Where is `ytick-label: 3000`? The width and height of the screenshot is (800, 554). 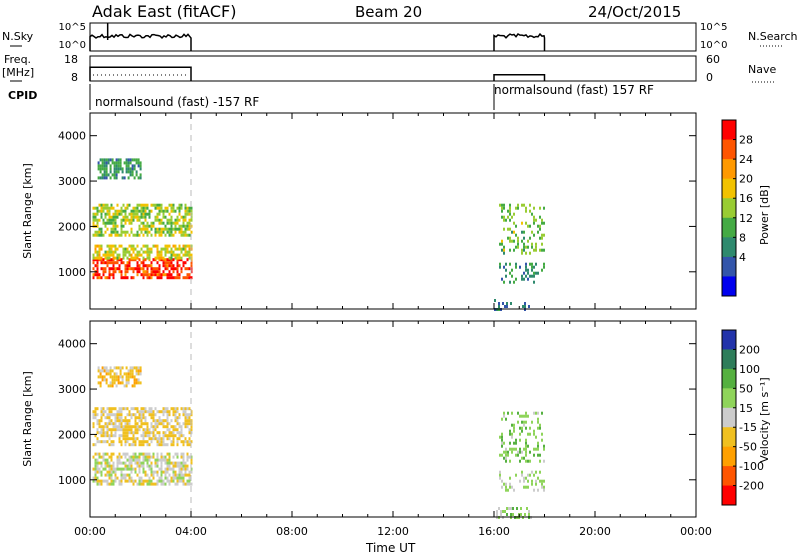 ytick-label: 3000 is located at coordinates (72, 181).